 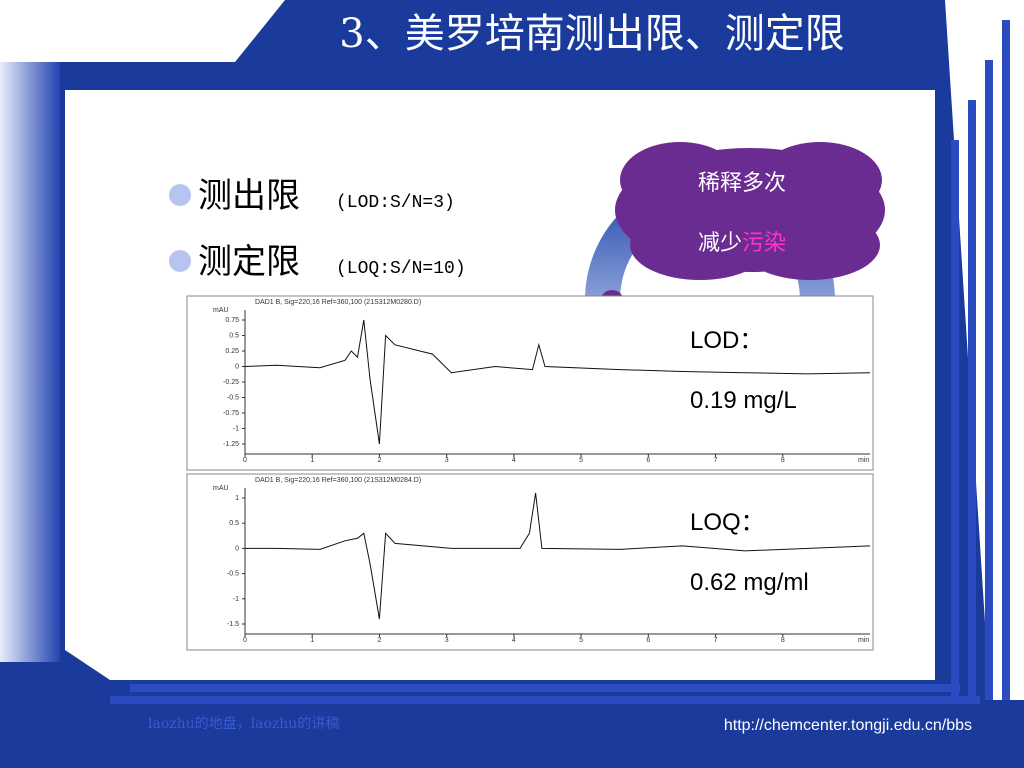 I want to click on y-tick-label: -0.25, so click(x=231, y=382).